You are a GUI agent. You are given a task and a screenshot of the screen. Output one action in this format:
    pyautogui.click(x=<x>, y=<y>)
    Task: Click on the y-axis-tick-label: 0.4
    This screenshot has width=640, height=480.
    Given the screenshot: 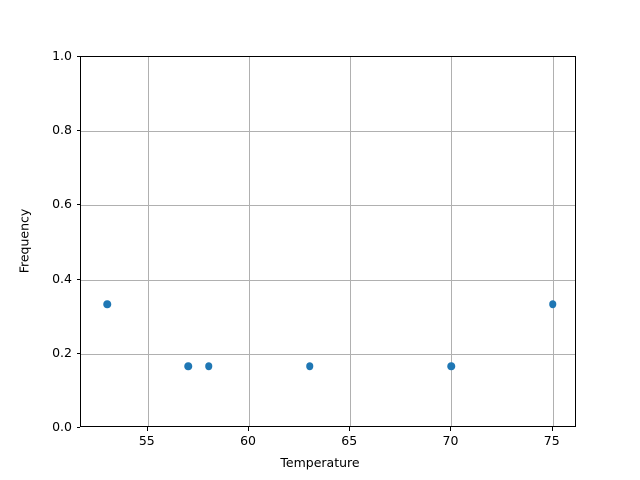 What is the action you would take?
    pyautogui.click(x=62, y=278)
    